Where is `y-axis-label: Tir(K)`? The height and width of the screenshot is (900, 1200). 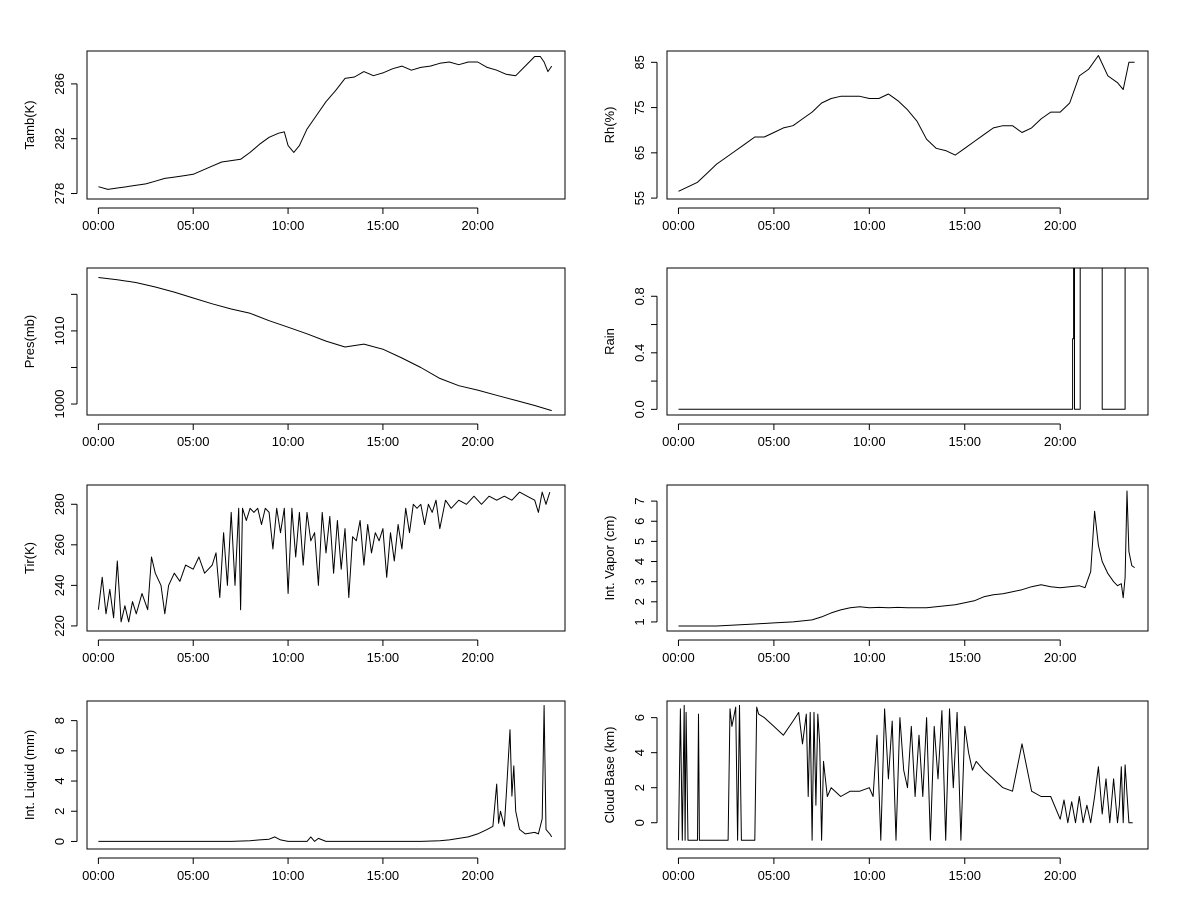 y-axis-label: Tir(K) is located at coordinates (29, 558).